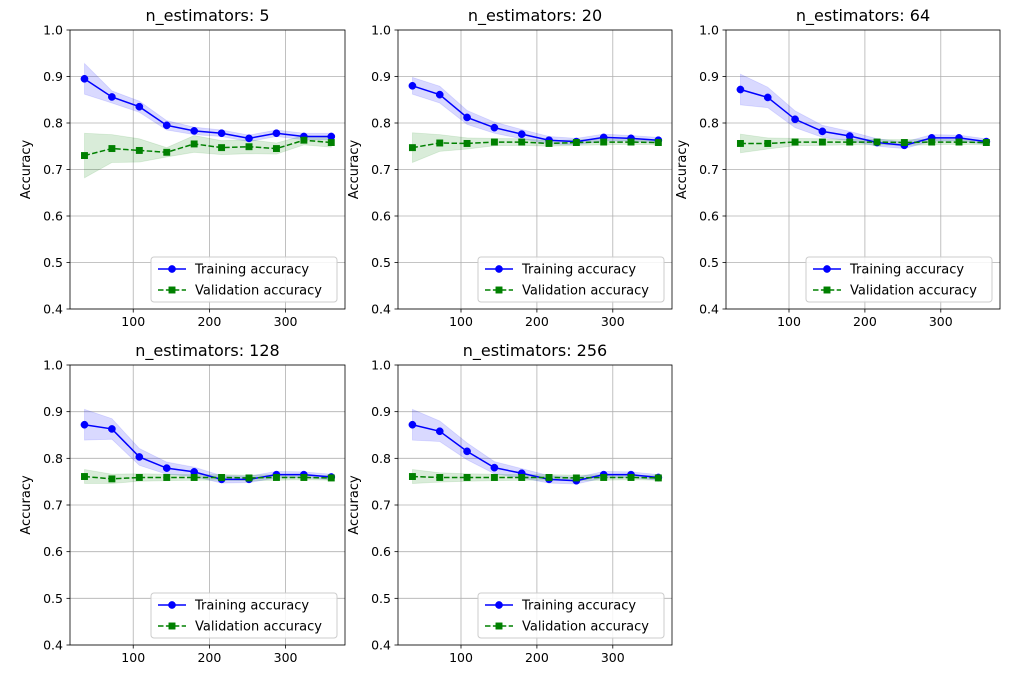 The image size is (1027, 679). What do you see at coordinates (863, 16) in the screenshot?
I see `subplot-title: n_estimators: 64` at bounding box center [863, 16].